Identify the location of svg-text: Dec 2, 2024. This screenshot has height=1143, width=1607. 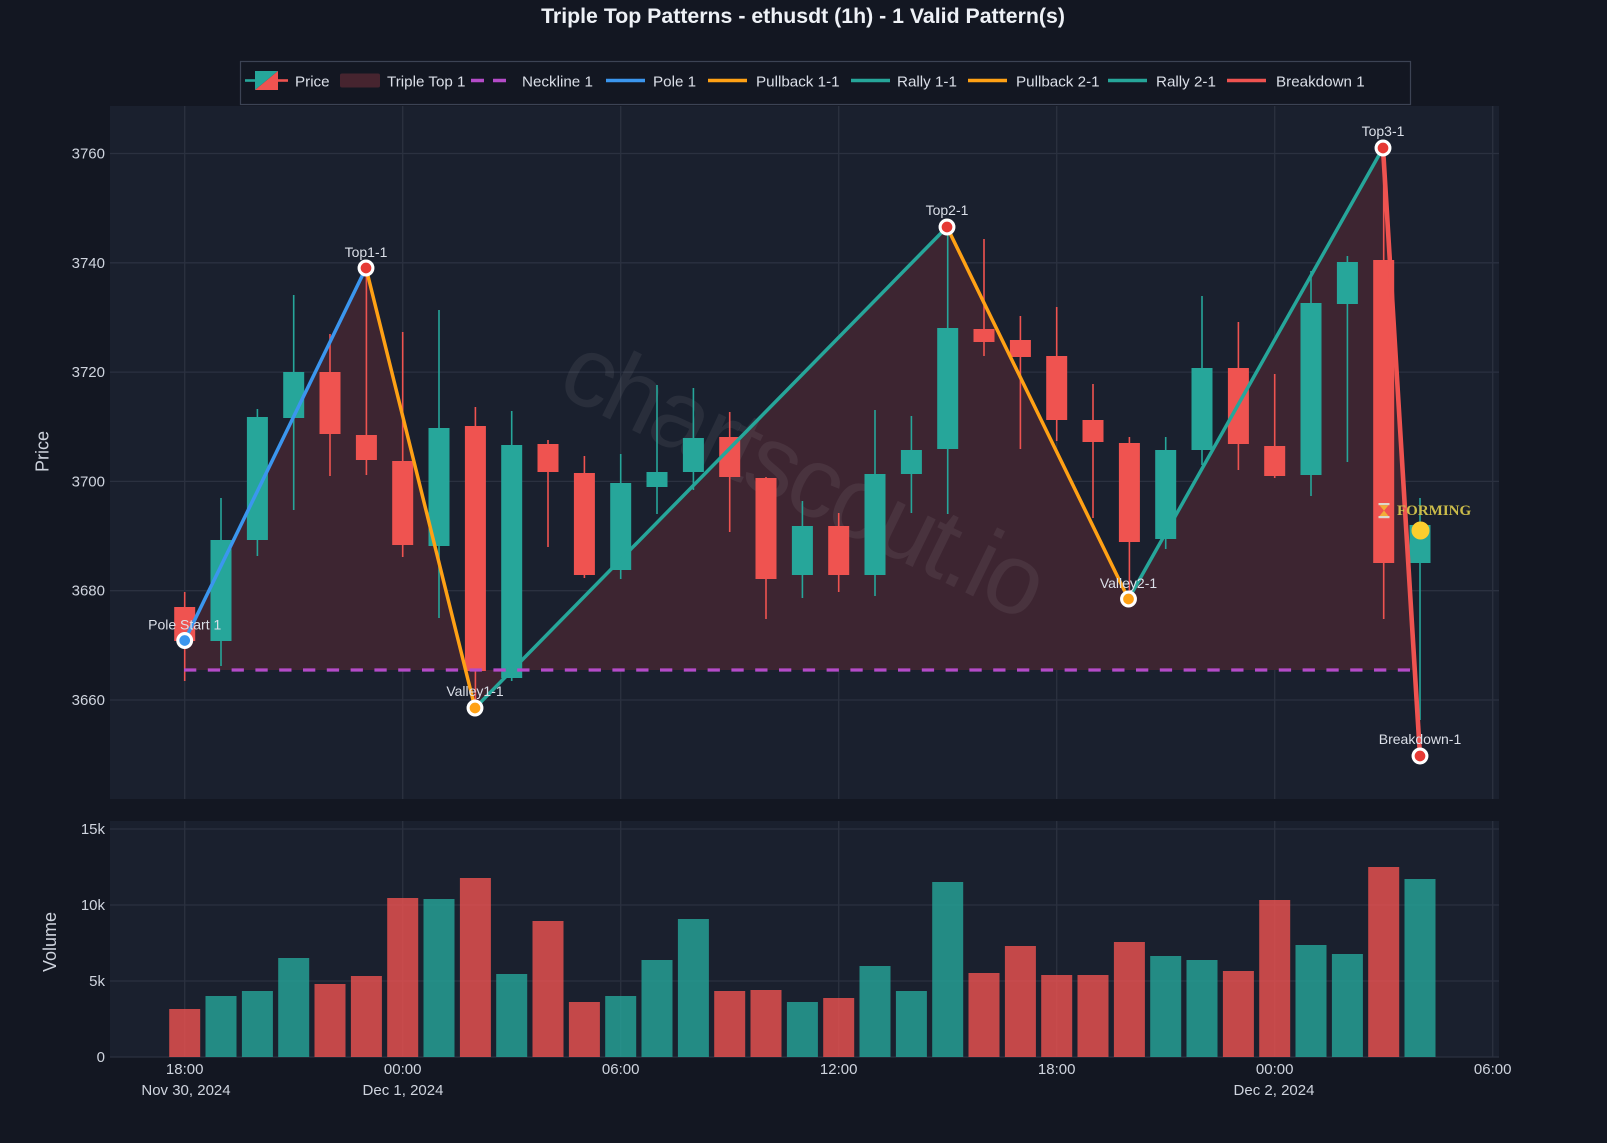
(1274, 1090).